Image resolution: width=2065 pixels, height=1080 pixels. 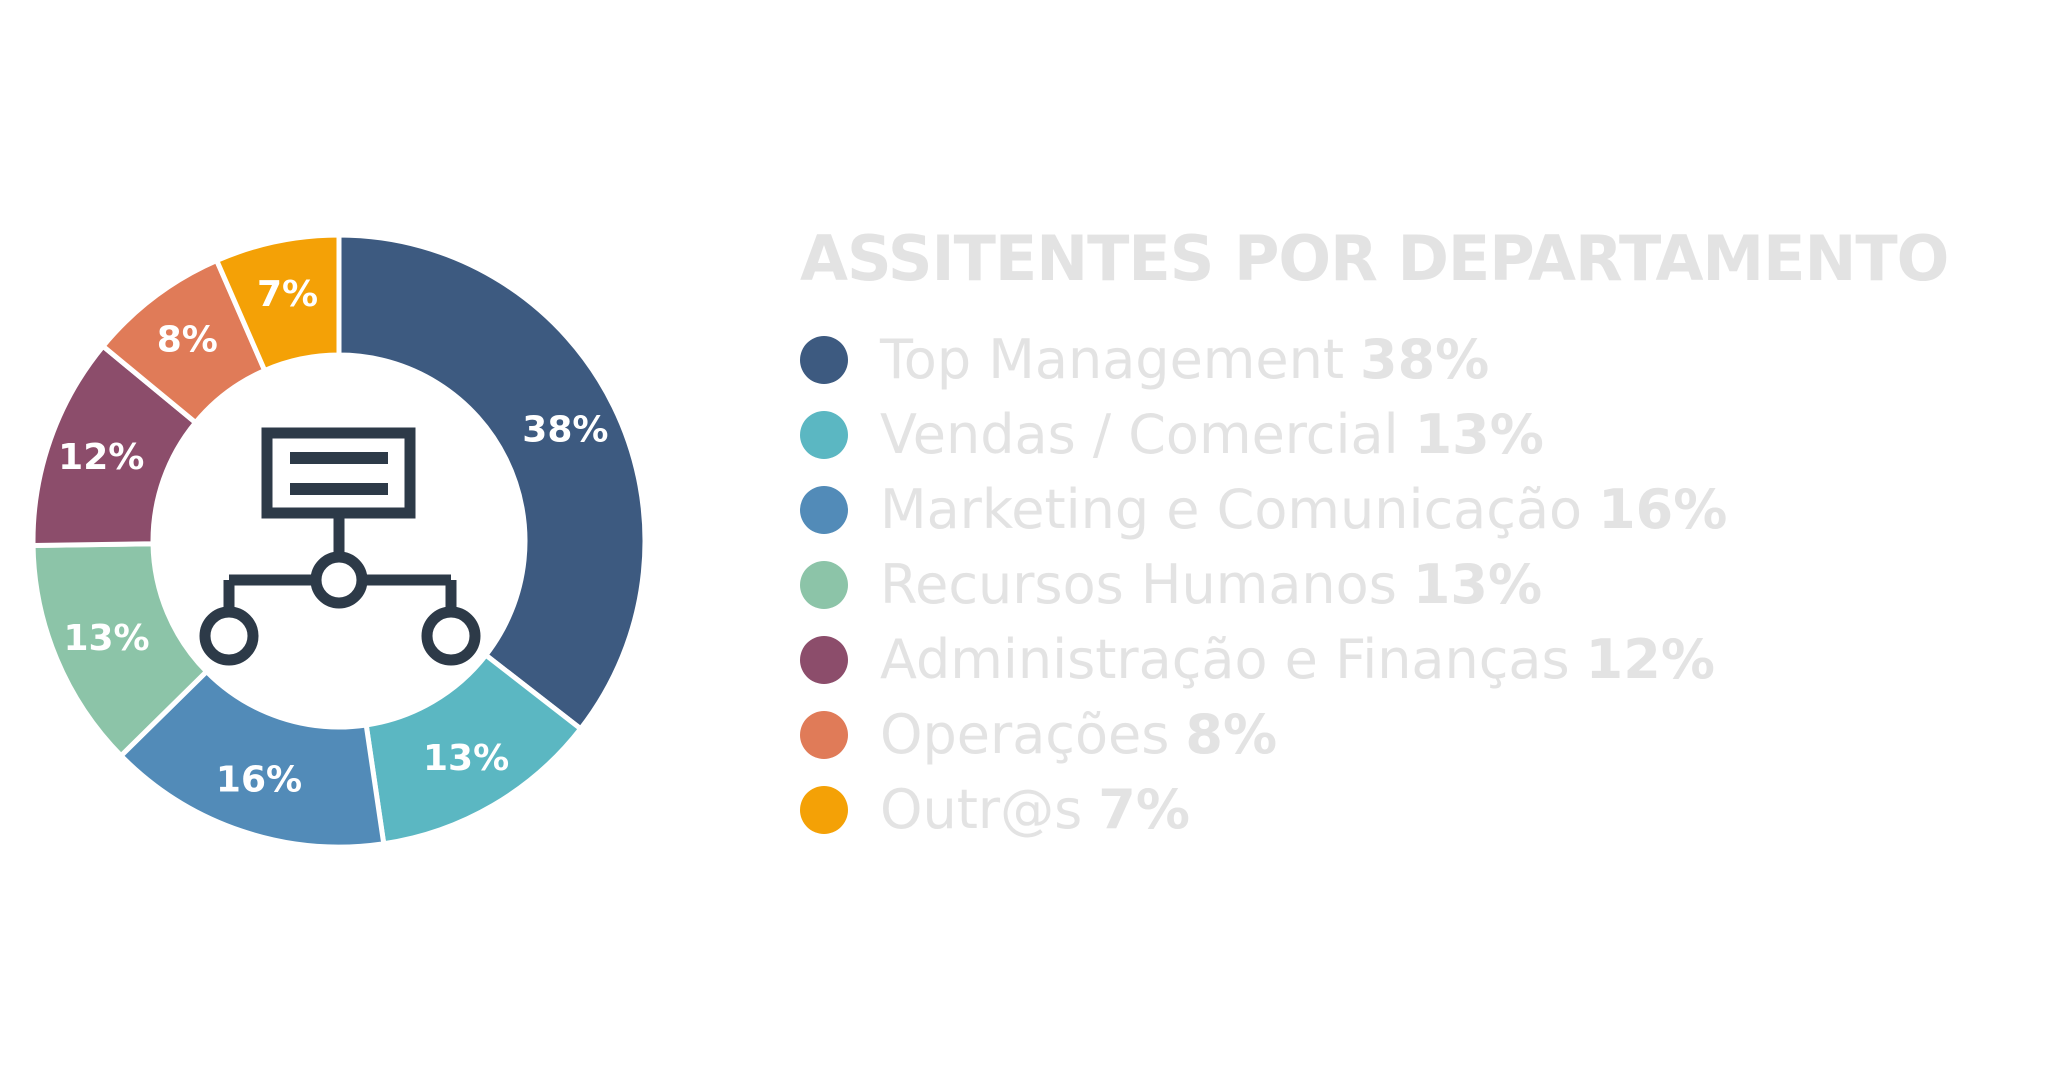 What do you see at coordinates (340, 546) in the screenshot?
I see `org-chart-icon` at bounding box center [340, 546].